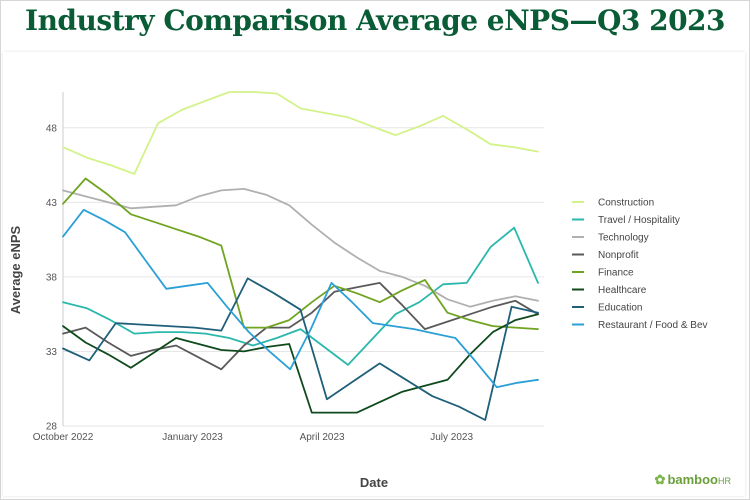 The height and width of the screenshot is (500, 750). What do you see at coordinates (616, 273) in the screenshot?
I see `legend-entry: Finance` at bounding box center [616, 273].